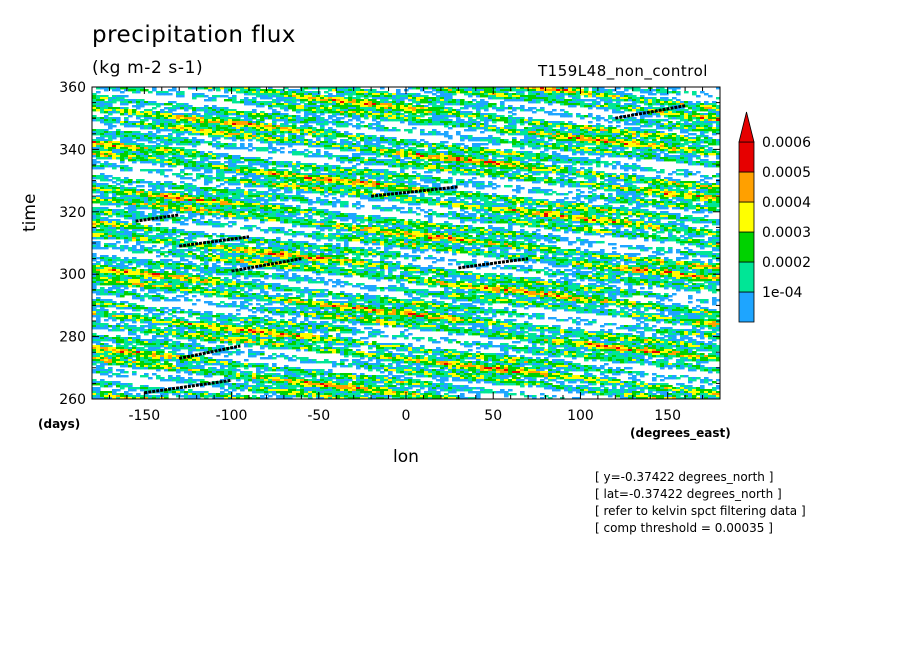 The height and width of the screenshot is (654, 904). What do you see at coordinates (782, 293) in the screenshot?
I see `colorbar-label: 1e-04` at bounding box center [782, 293].